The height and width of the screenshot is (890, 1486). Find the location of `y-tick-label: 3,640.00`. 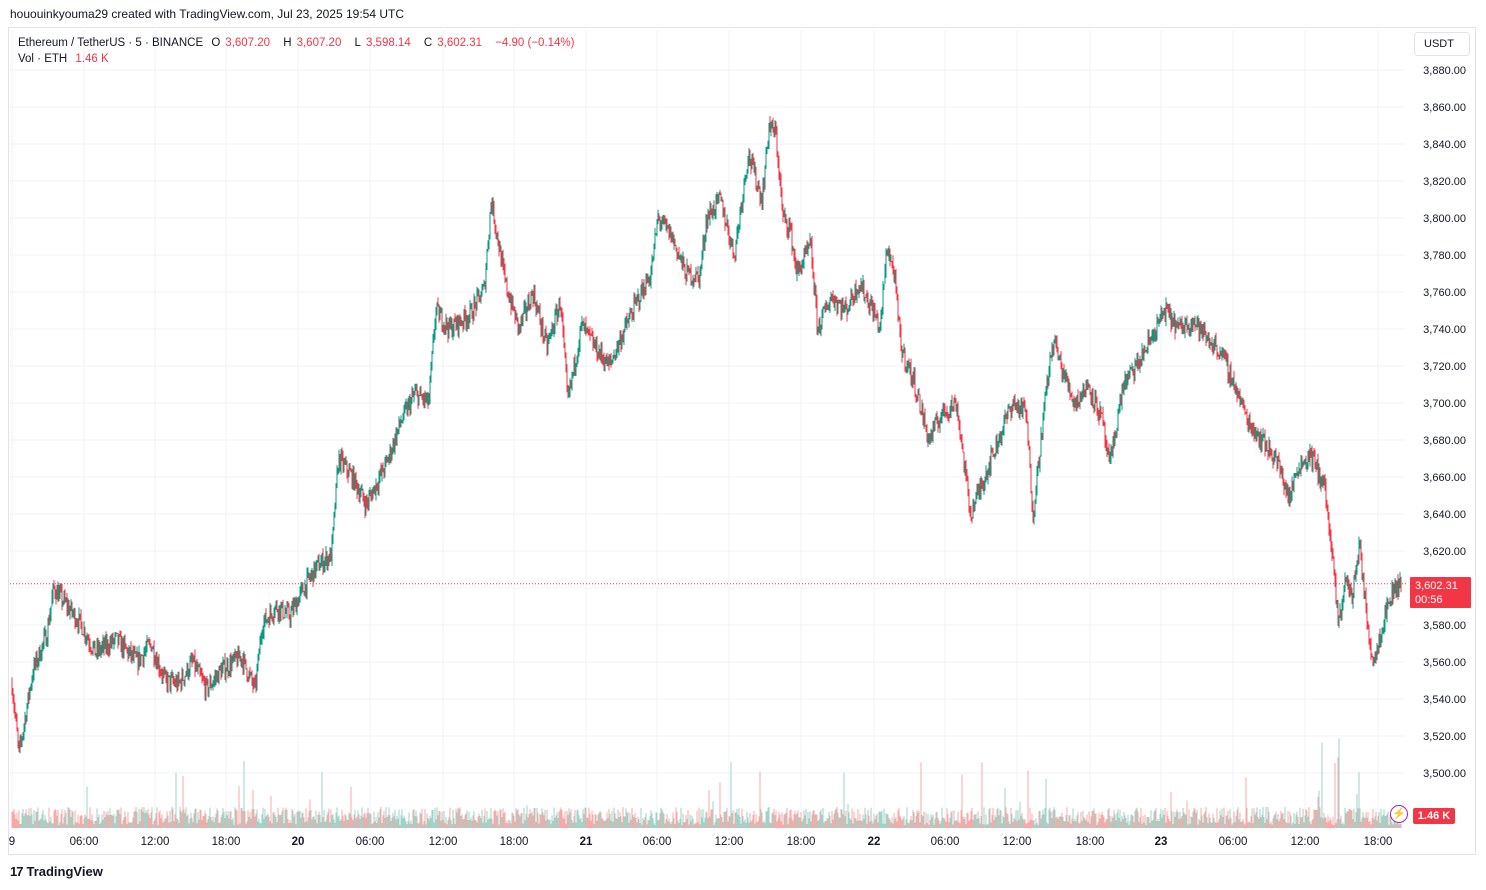

y-tick-label: 3,640.00 is located at coordinates (1444, 515).